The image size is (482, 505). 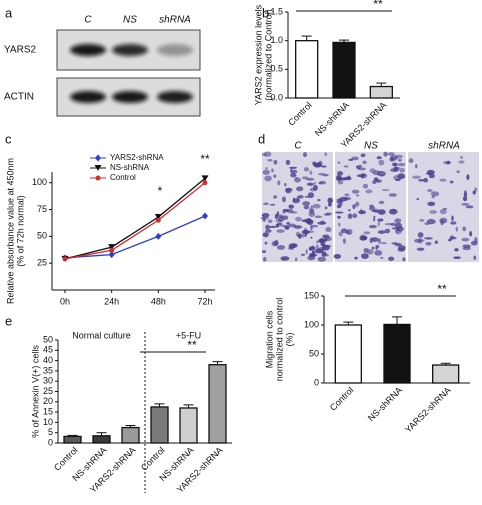 What do you see at coordinates (48, 370) in the screenshot?
I see `y-tick-label: 35` at bounding box center [48, 370].